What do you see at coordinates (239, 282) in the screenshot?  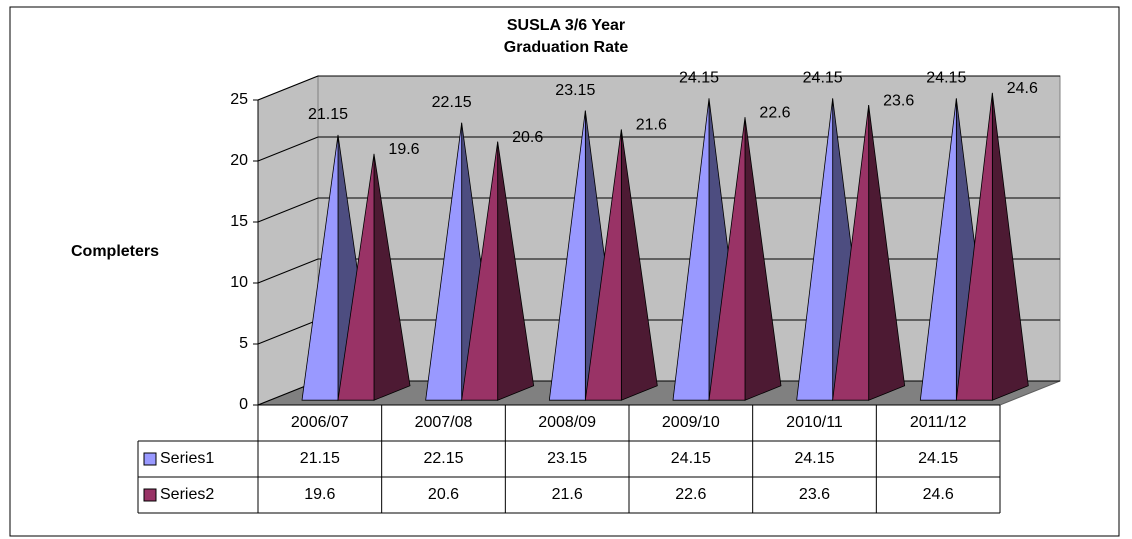 I see `y-tick-label: 10` at bounding box center [239, 282].